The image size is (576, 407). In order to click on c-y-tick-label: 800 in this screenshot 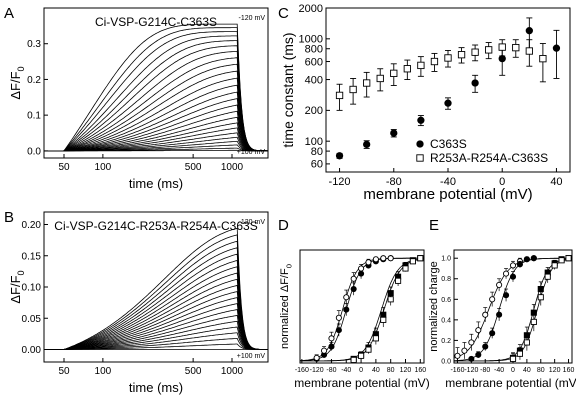, I will do `click(314, 50)`.